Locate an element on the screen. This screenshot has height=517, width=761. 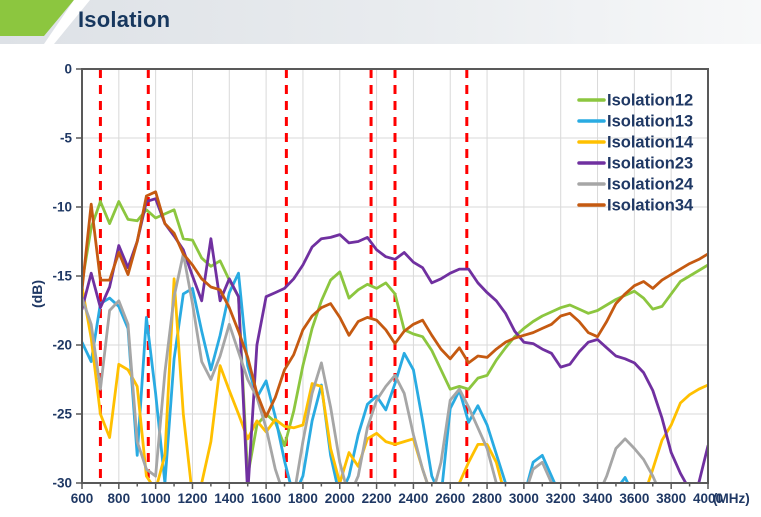
y-tick-label: 0 is located at coordinates (68, 69).